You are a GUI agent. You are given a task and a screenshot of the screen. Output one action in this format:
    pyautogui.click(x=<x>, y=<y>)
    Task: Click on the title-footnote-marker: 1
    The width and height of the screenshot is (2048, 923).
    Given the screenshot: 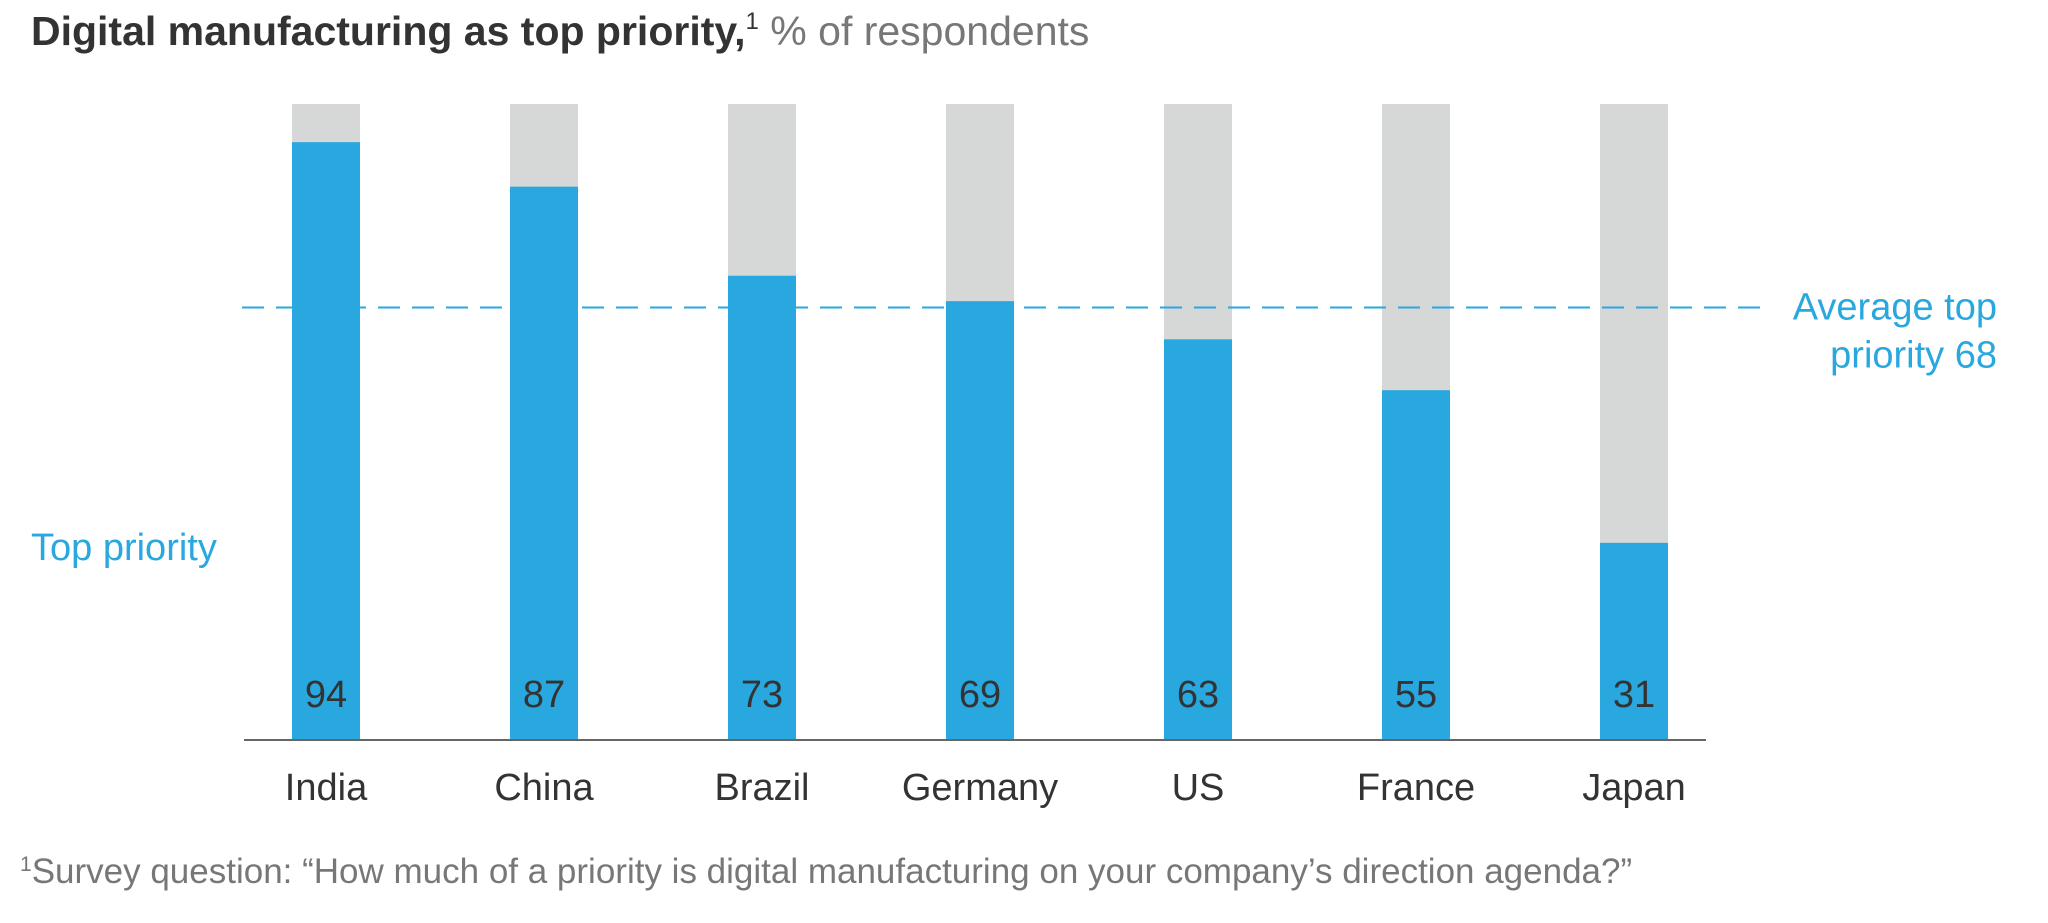 What is the action you would take?
    pyautogui.click(x=752, y=21)
    